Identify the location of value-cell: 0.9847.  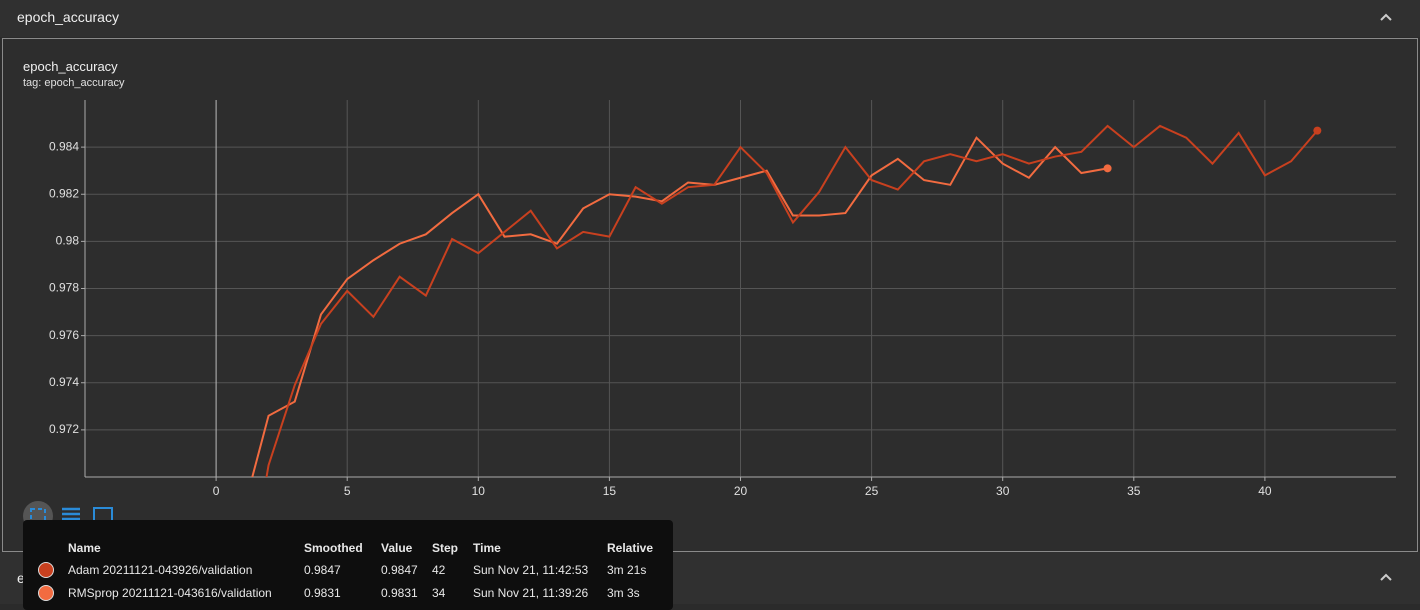
(399, 570).